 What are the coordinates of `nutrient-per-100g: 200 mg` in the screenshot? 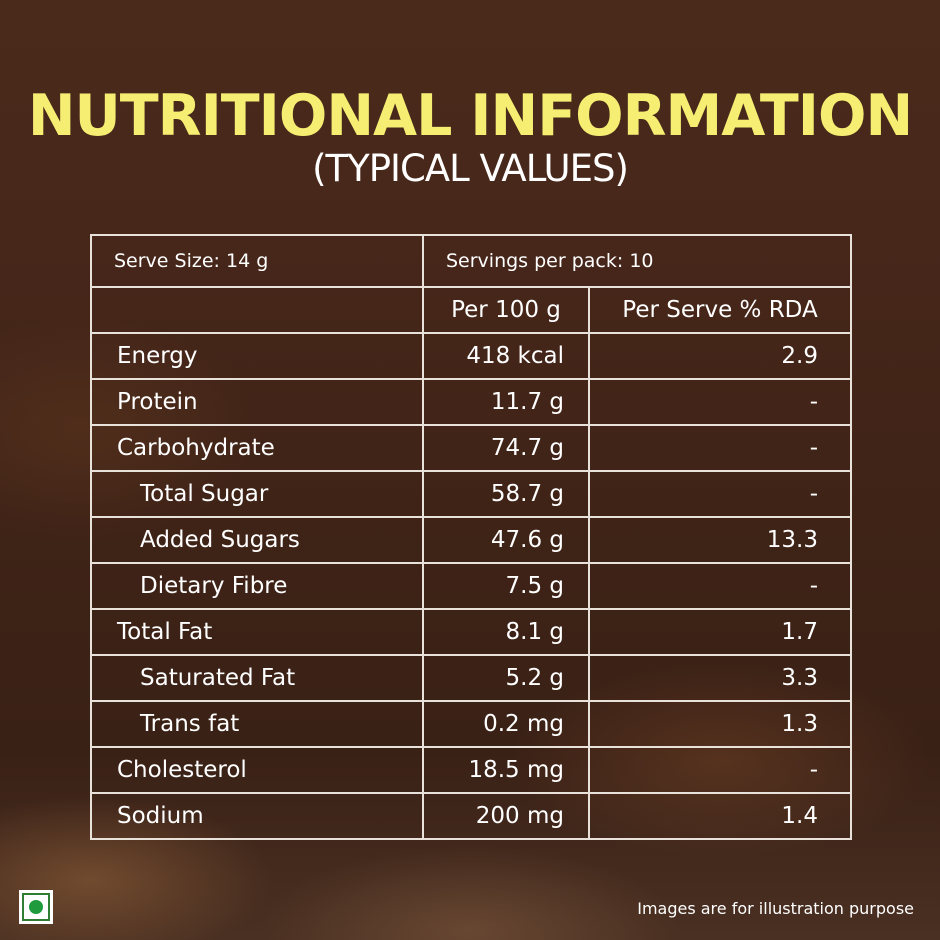 It's located at (506, 816).